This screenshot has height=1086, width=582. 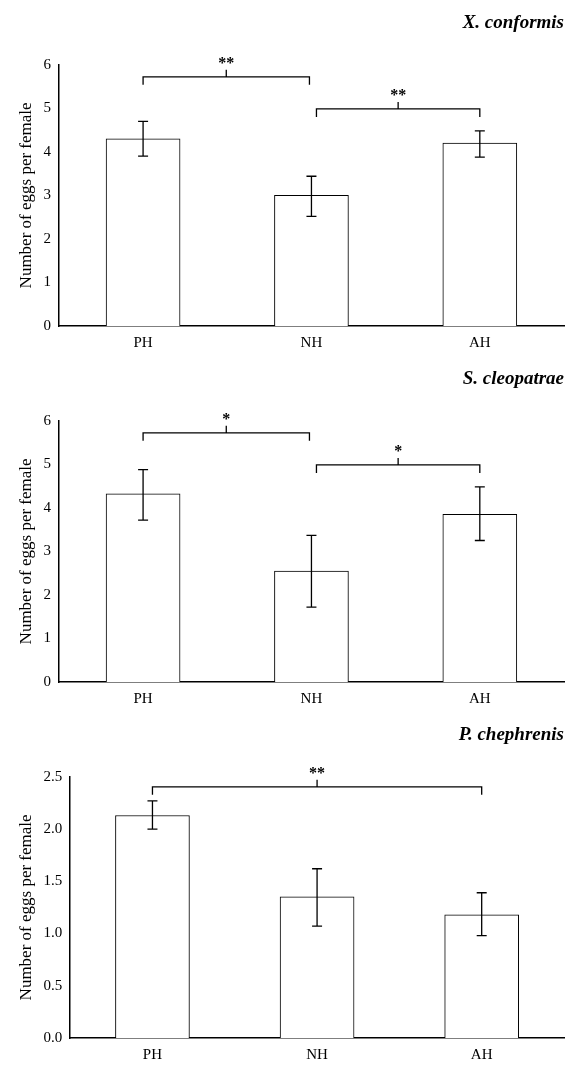 What do you see at coordinates (53, 880) in the screenshot?
I see `y-tick-label: 1.5` at bounding box center [53, 880].